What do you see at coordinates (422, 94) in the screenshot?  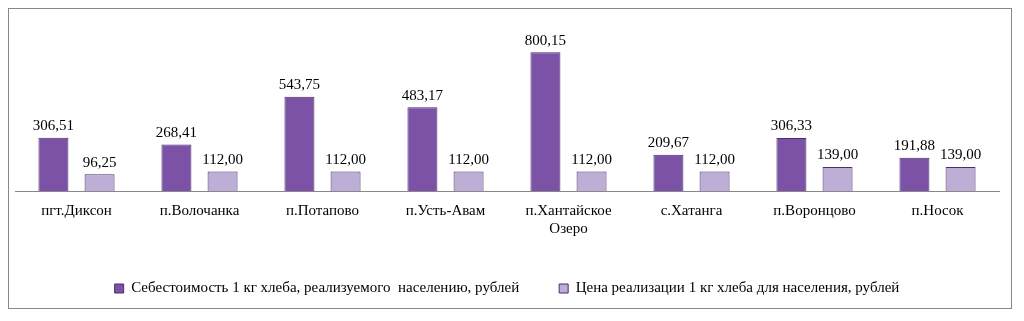 I see `data-label: 483,17` at bounding box center [422, 94].